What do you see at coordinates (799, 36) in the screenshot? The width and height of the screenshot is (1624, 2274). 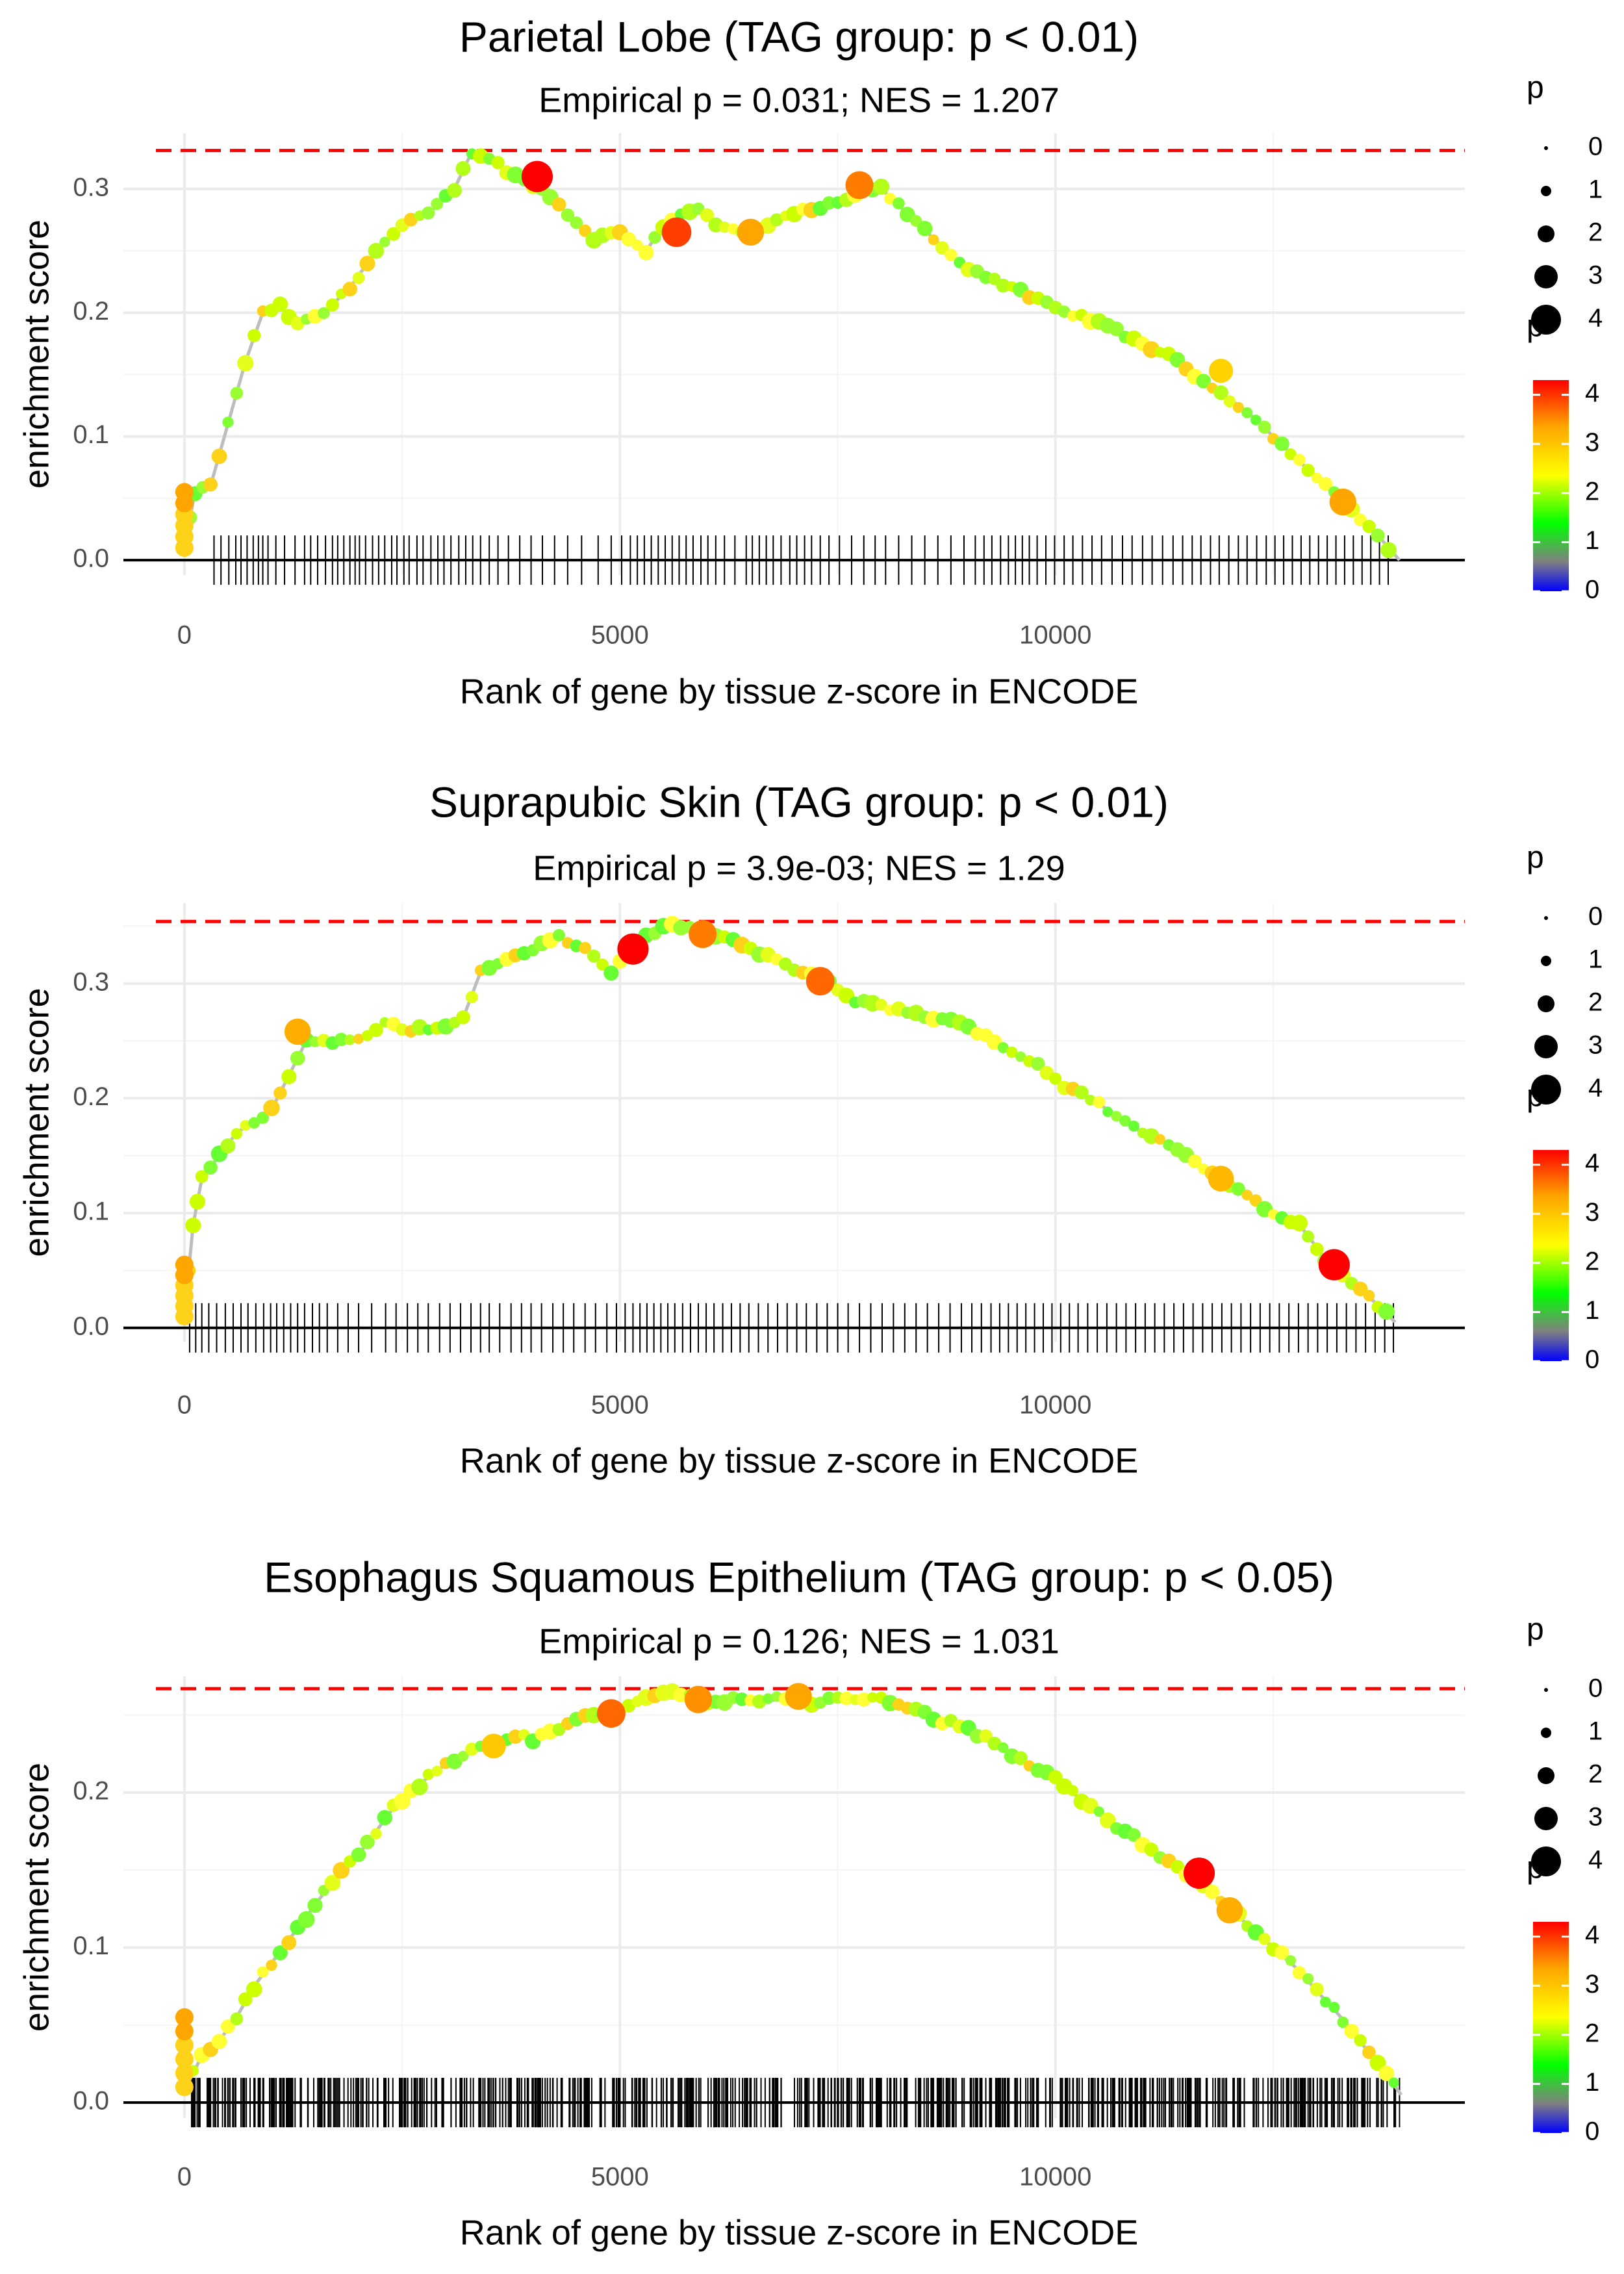 I see `panel-title: Parietal Lobe (TAG group: p < 0.01)` at bounding box center [799, 36].